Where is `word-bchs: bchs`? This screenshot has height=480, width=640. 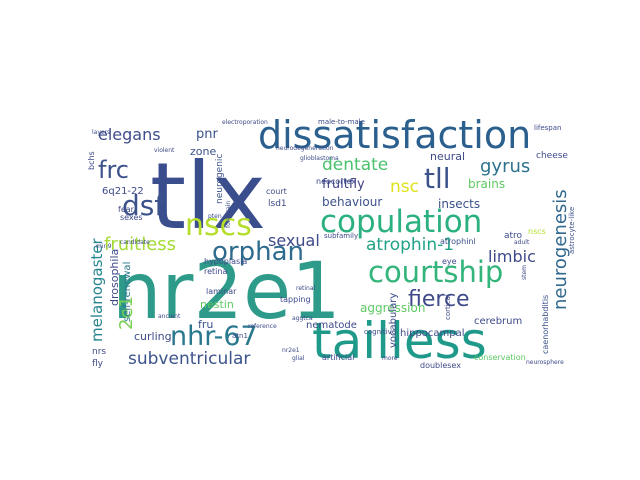
word-bchs: bchs is located at coordinates (91, 160).